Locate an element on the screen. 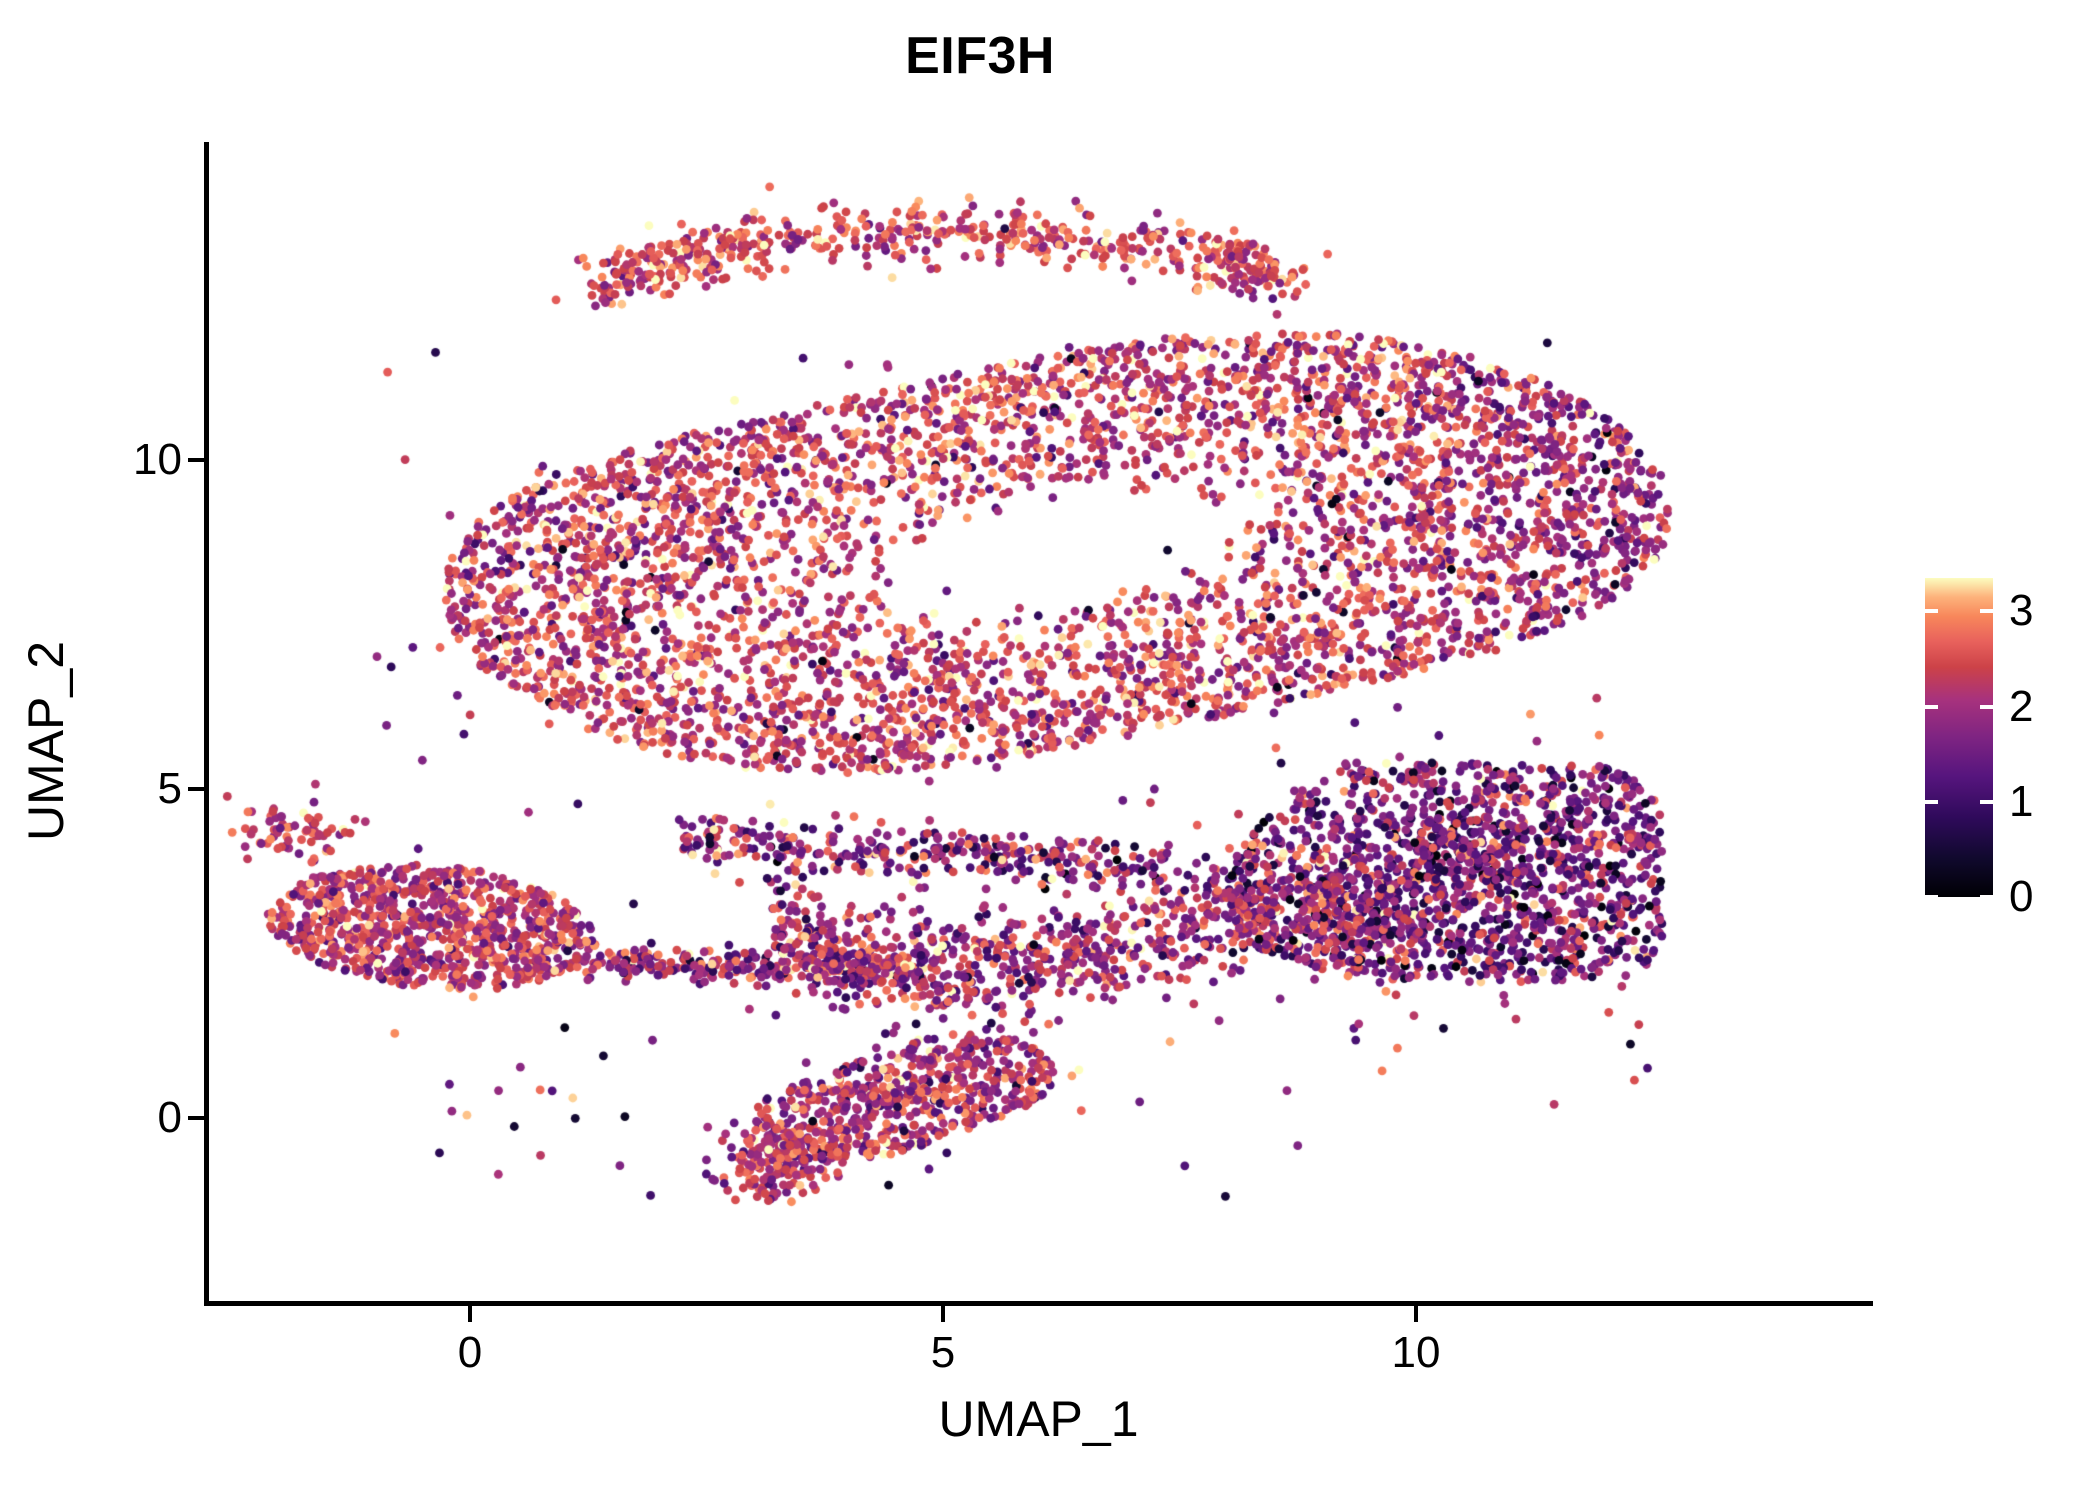  x-axis-line is located at coordinates (1038, 1303).